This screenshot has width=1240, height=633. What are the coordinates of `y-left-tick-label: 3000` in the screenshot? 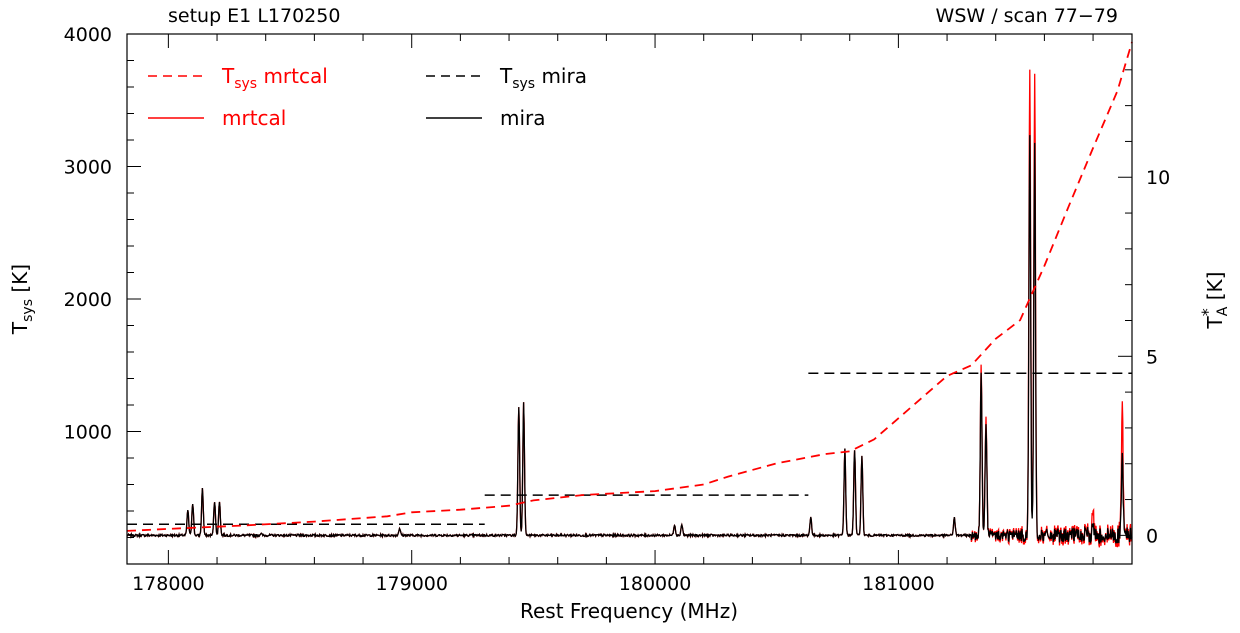 It's located at (88, 168).